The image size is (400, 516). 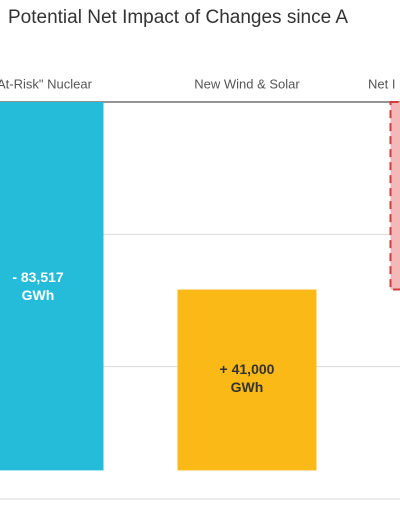 I want to click on value-label: + 41,000 GWh, so click(x=247, y=377).